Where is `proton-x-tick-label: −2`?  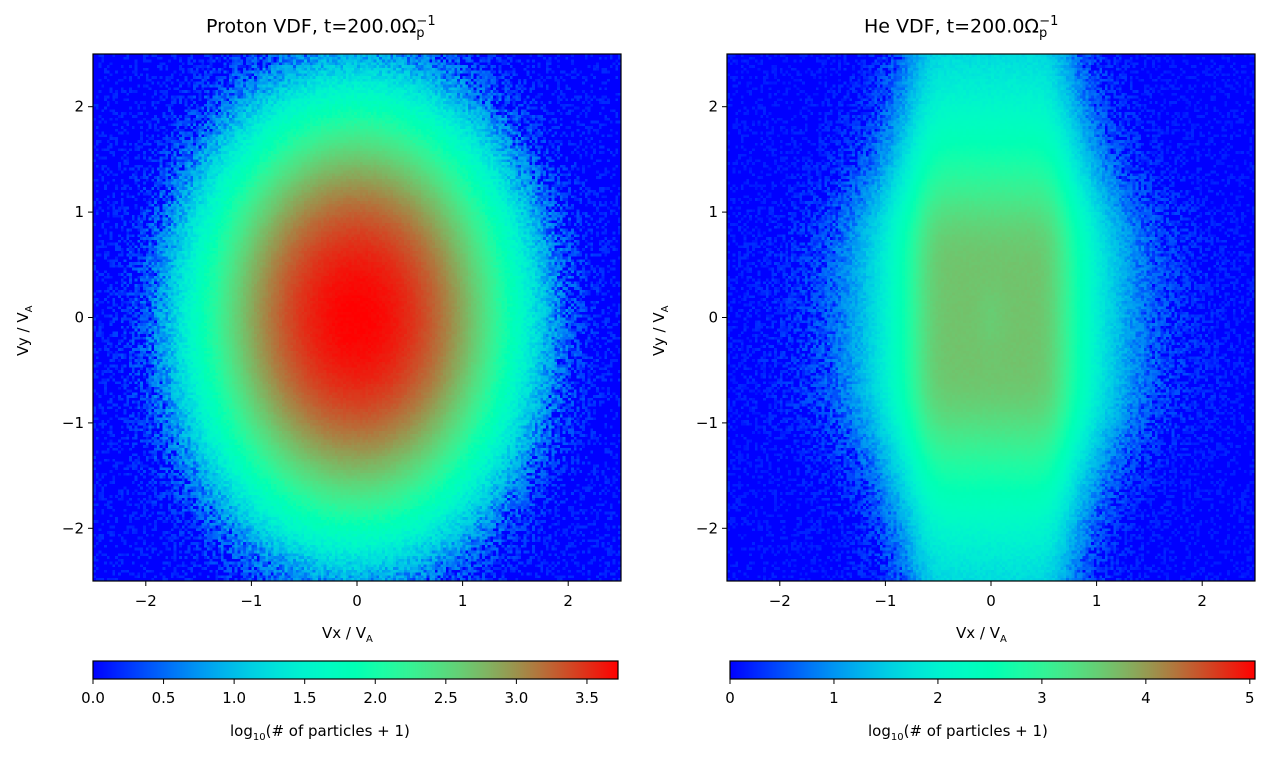 proton-x-tick-label: −2 is located at coordinates (146, 601).